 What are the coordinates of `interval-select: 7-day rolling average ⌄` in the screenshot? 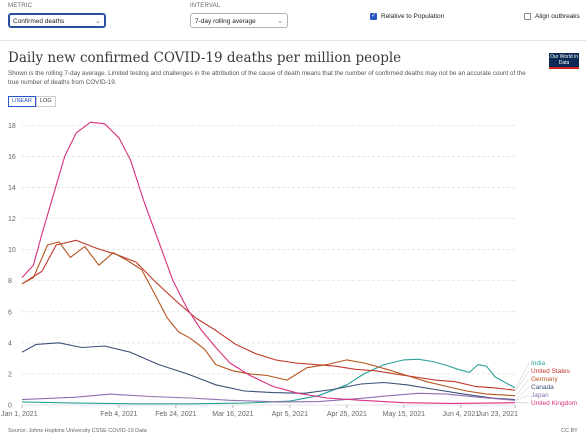 It's located at (239, 20).